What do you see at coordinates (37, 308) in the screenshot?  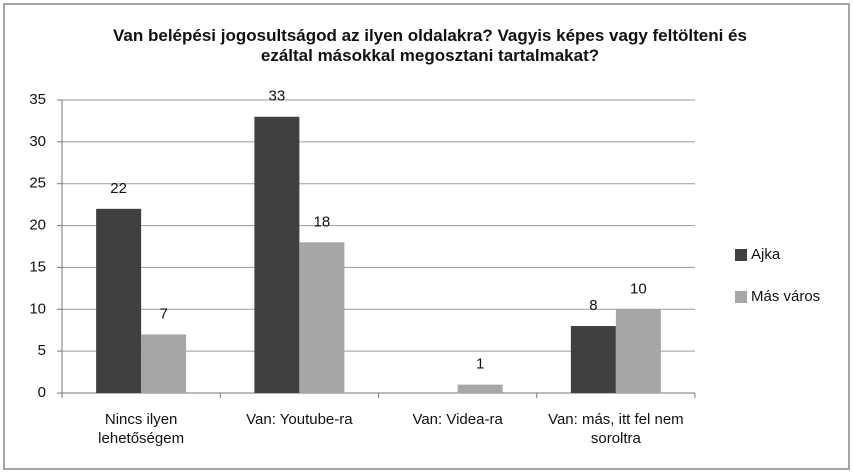 I see `y-tick-label: 10` at bounding box center [37, 308].